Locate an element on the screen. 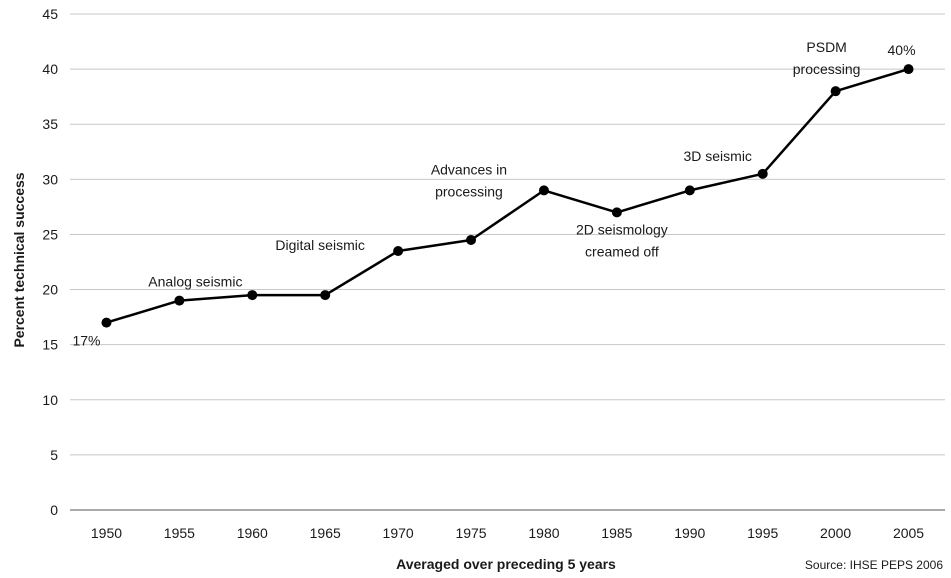 This screenshot has height=578, width=951. annotation-17: 17% is located at coordinates (86, 341).